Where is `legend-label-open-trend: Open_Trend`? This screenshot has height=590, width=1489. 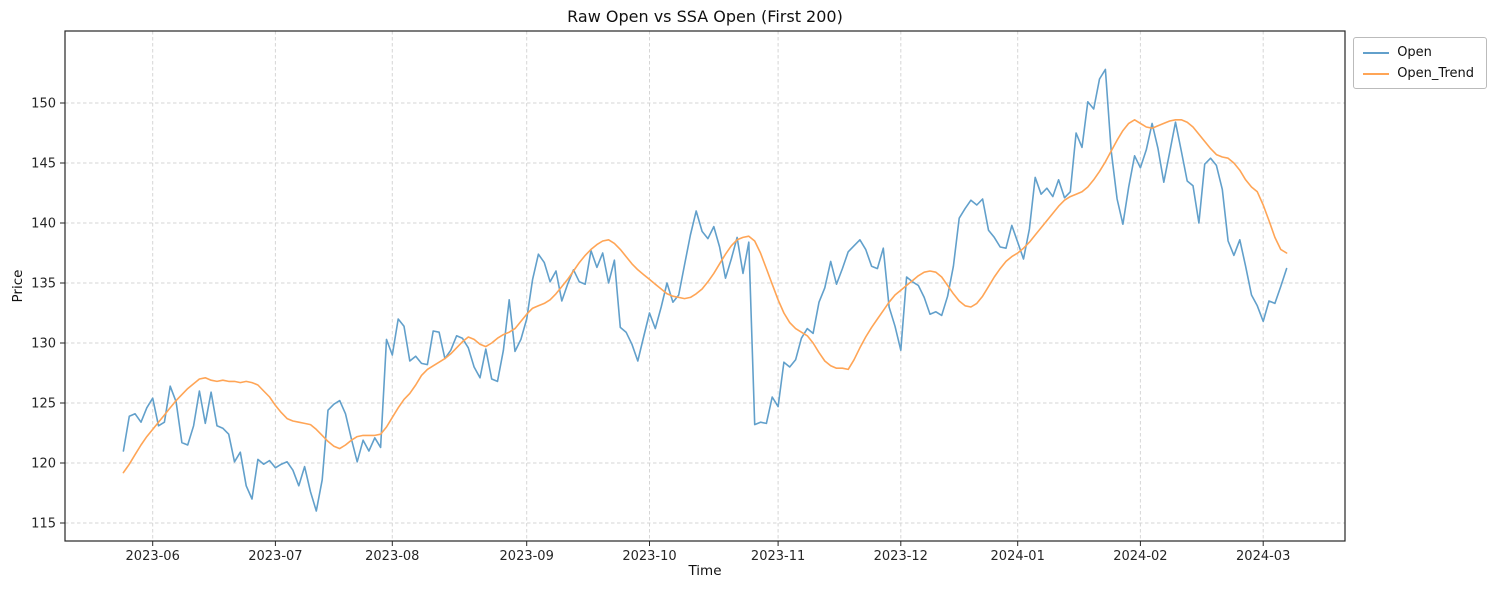
legend-label-open-trend: Open_Trend is located at coordinates (1435, 73).